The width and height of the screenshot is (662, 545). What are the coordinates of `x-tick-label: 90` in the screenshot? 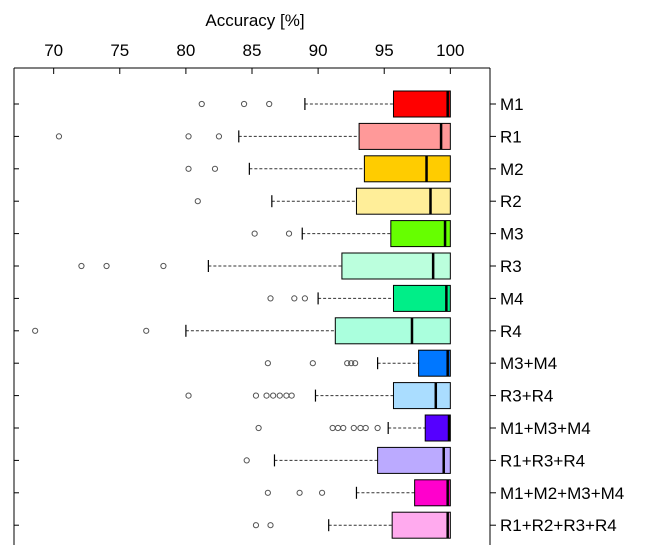 It's located at (318, 50).